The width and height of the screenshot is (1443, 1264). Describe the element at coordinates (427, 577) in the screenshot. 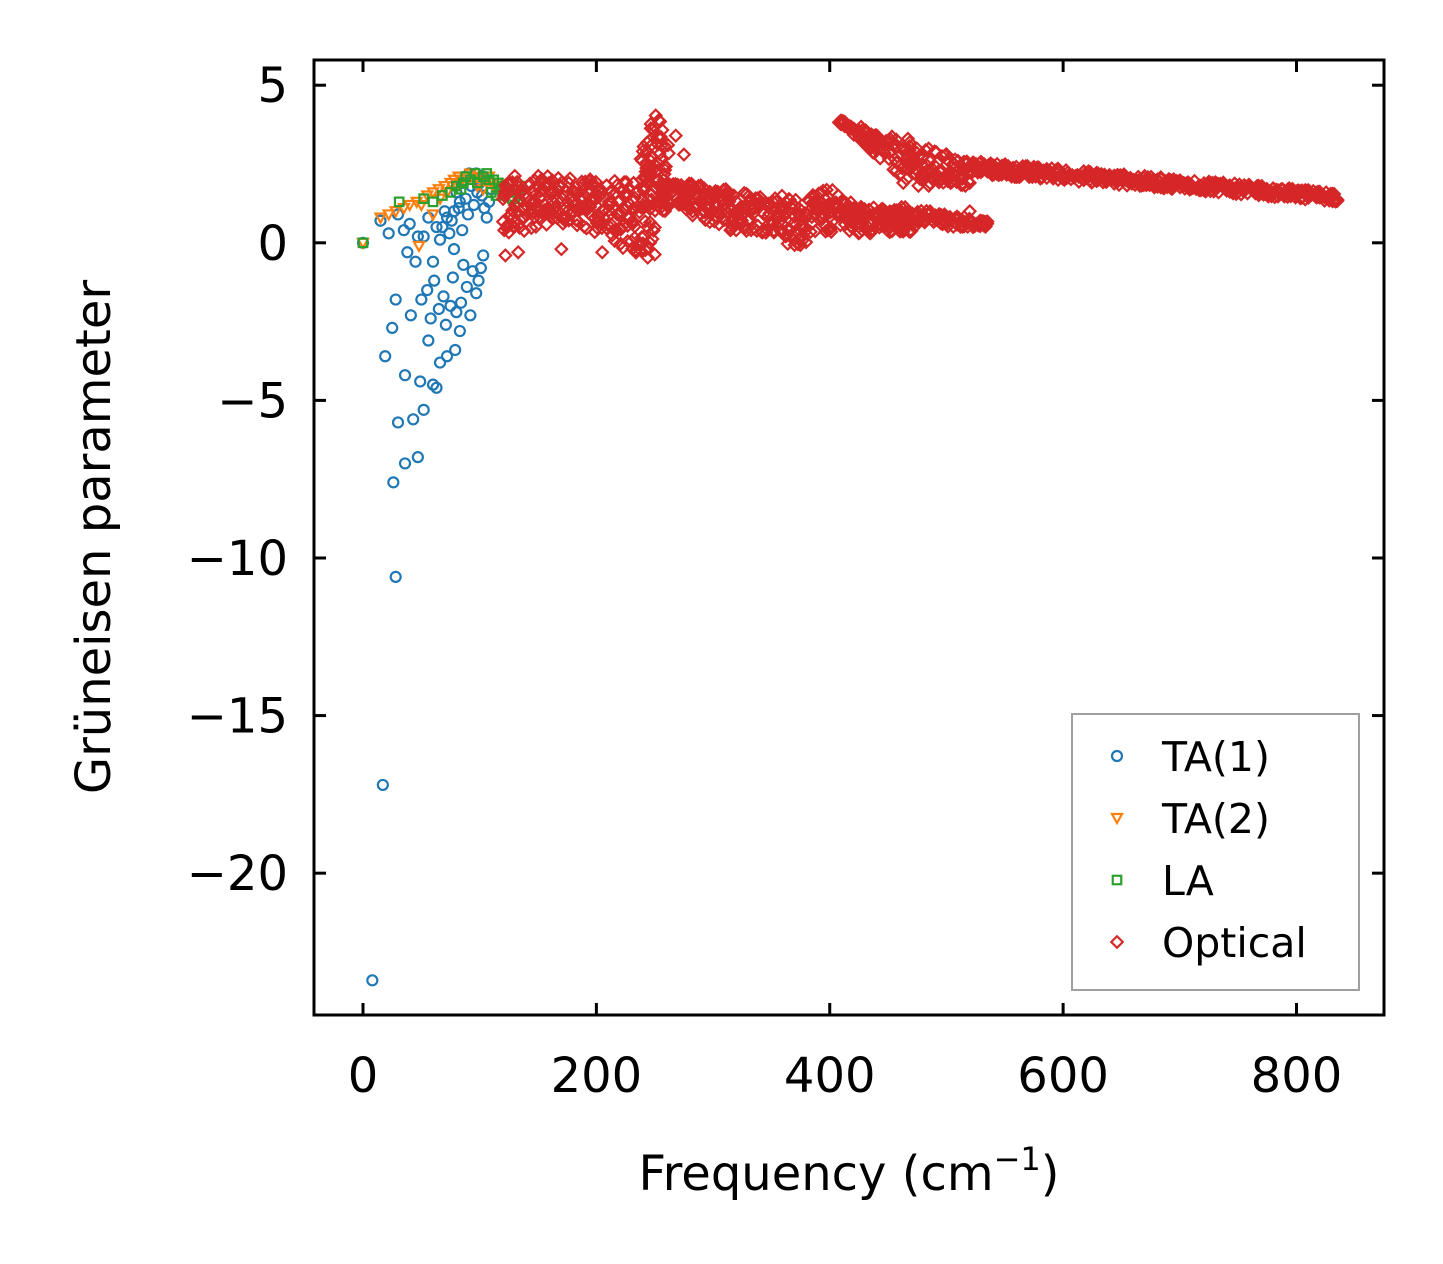

I see `series-ta1` at that location.